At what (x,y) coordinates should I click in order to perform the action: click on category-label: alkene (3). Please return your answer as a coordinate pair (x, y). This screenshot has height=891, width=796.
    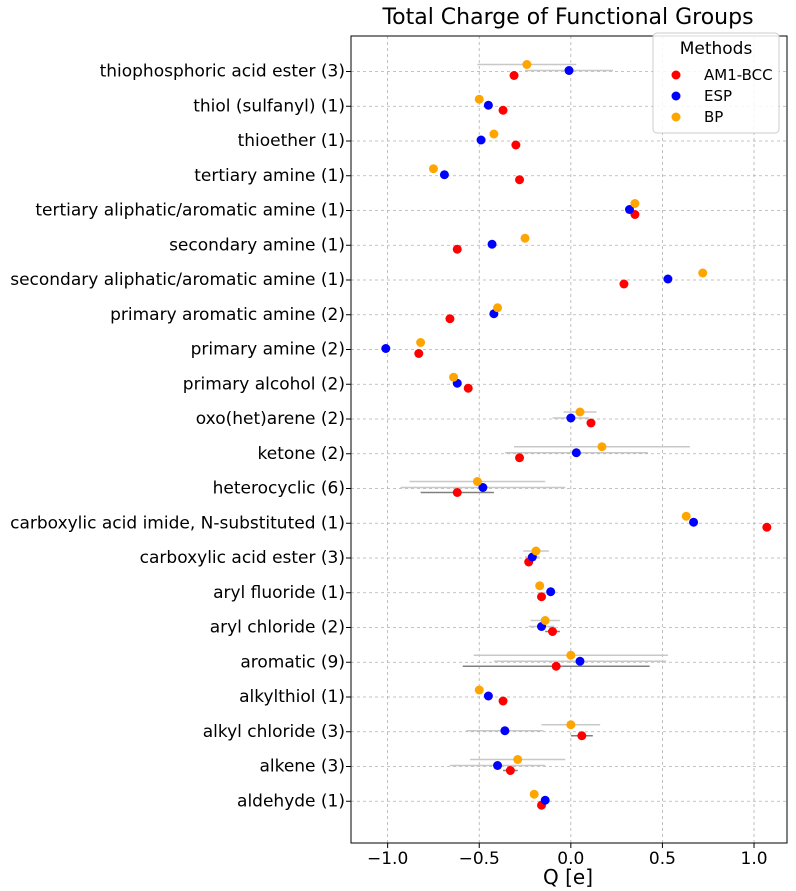
    Looking at the image, I should click on (302, 767).